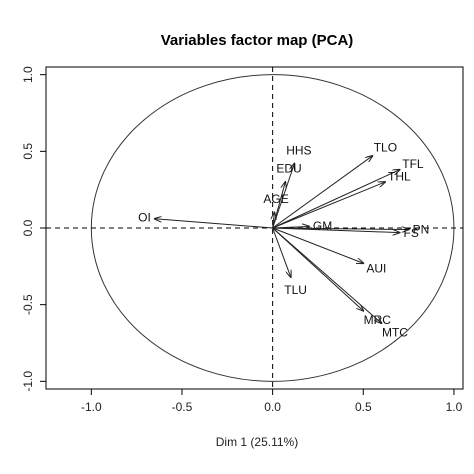 This screenshot has width=474, height=474. I want to click on variable-arrow-tfl, so click(336, 199).